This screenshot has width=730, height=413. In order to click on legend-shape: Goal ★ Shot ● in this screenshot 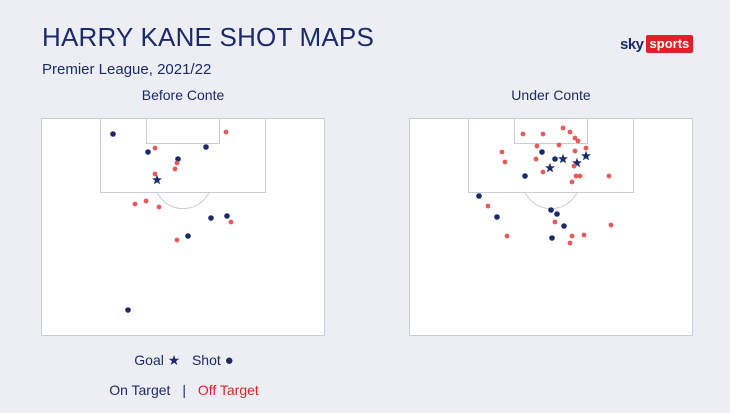, I will do `click(184, 360)`.